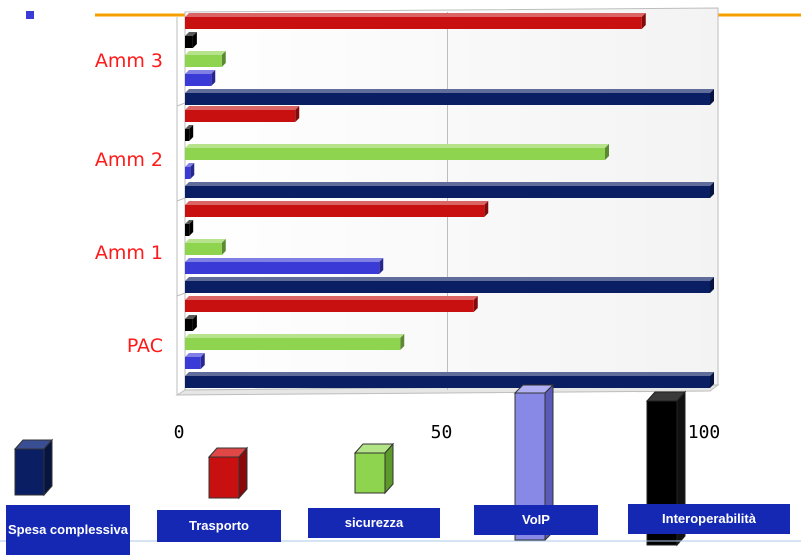 The width and height of the screenshot is (801, 555). Describe the element at coordinates (200, 78) in the screenshot. I see `bar-amm-3-voip` at that location.